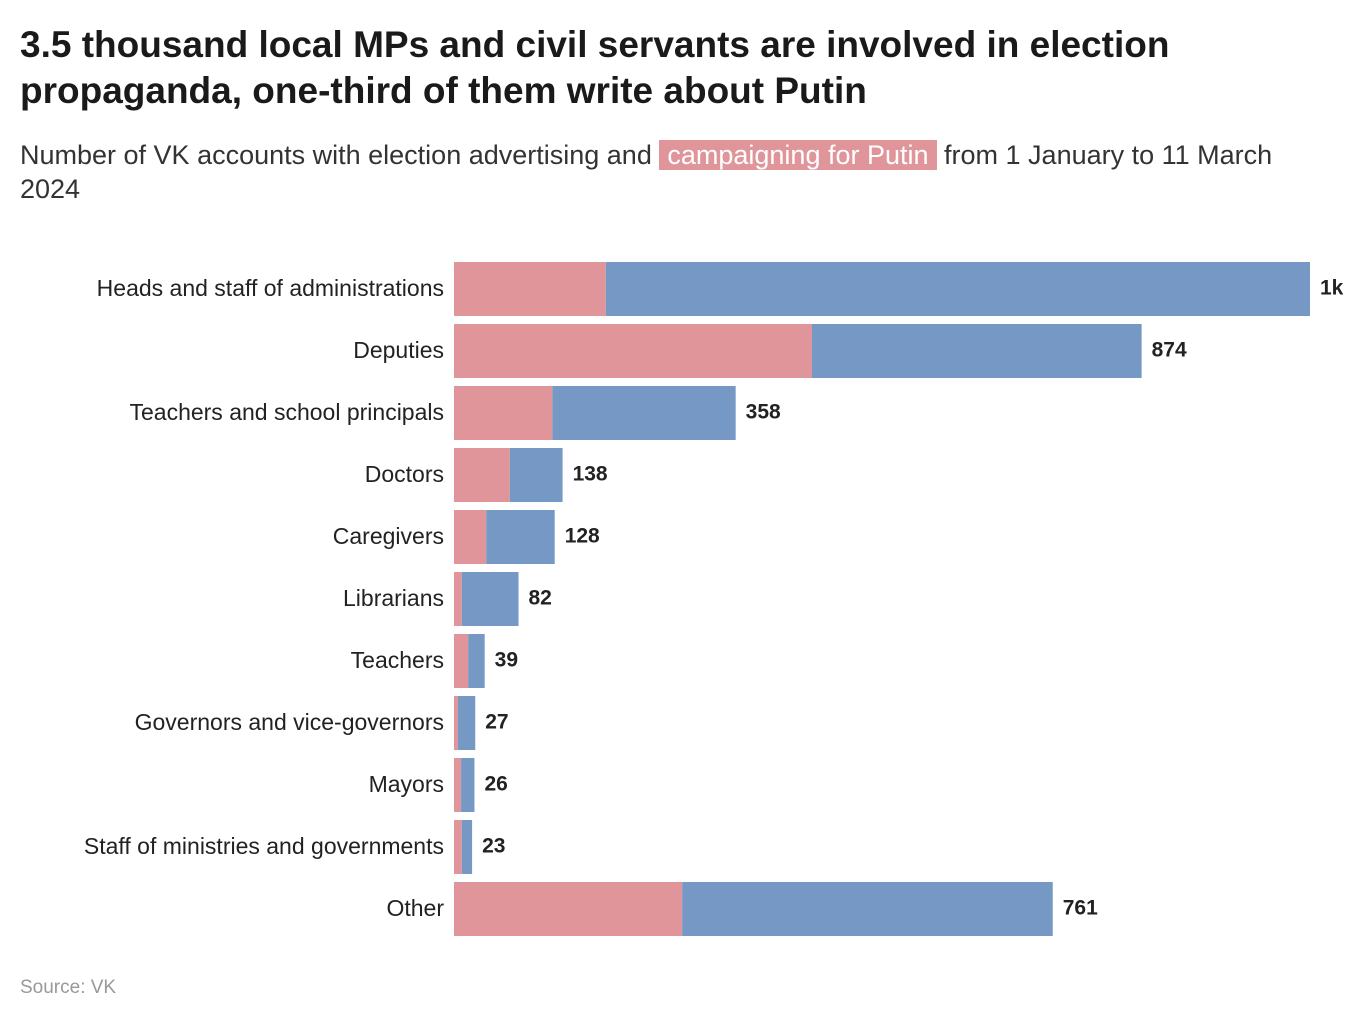  I want to click on total-label: 82, so click(540, 598).